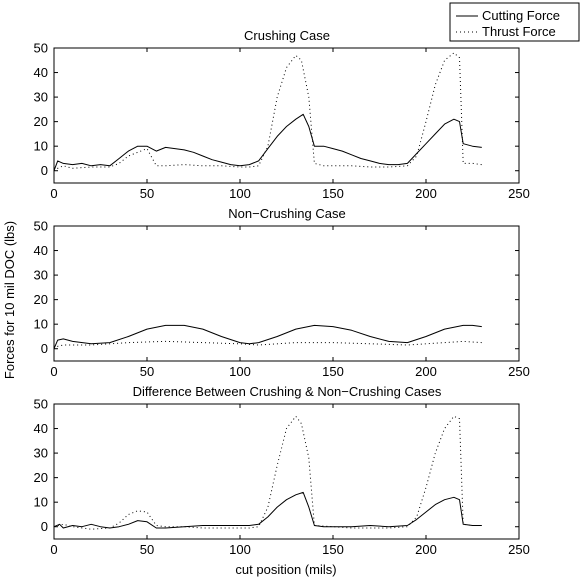  What do you see at coordinates (521, 15) in the screenshot?
I see `legend-label-cutting: Cutting Force` at bounding box center [521, 15].